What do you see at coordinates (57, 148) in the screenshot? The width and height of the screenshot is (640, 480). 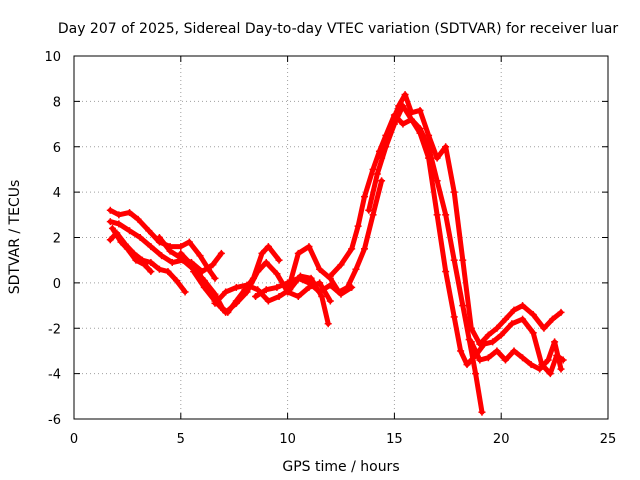 I see `y-tick-label: 6` at bounding box center [57, 148].